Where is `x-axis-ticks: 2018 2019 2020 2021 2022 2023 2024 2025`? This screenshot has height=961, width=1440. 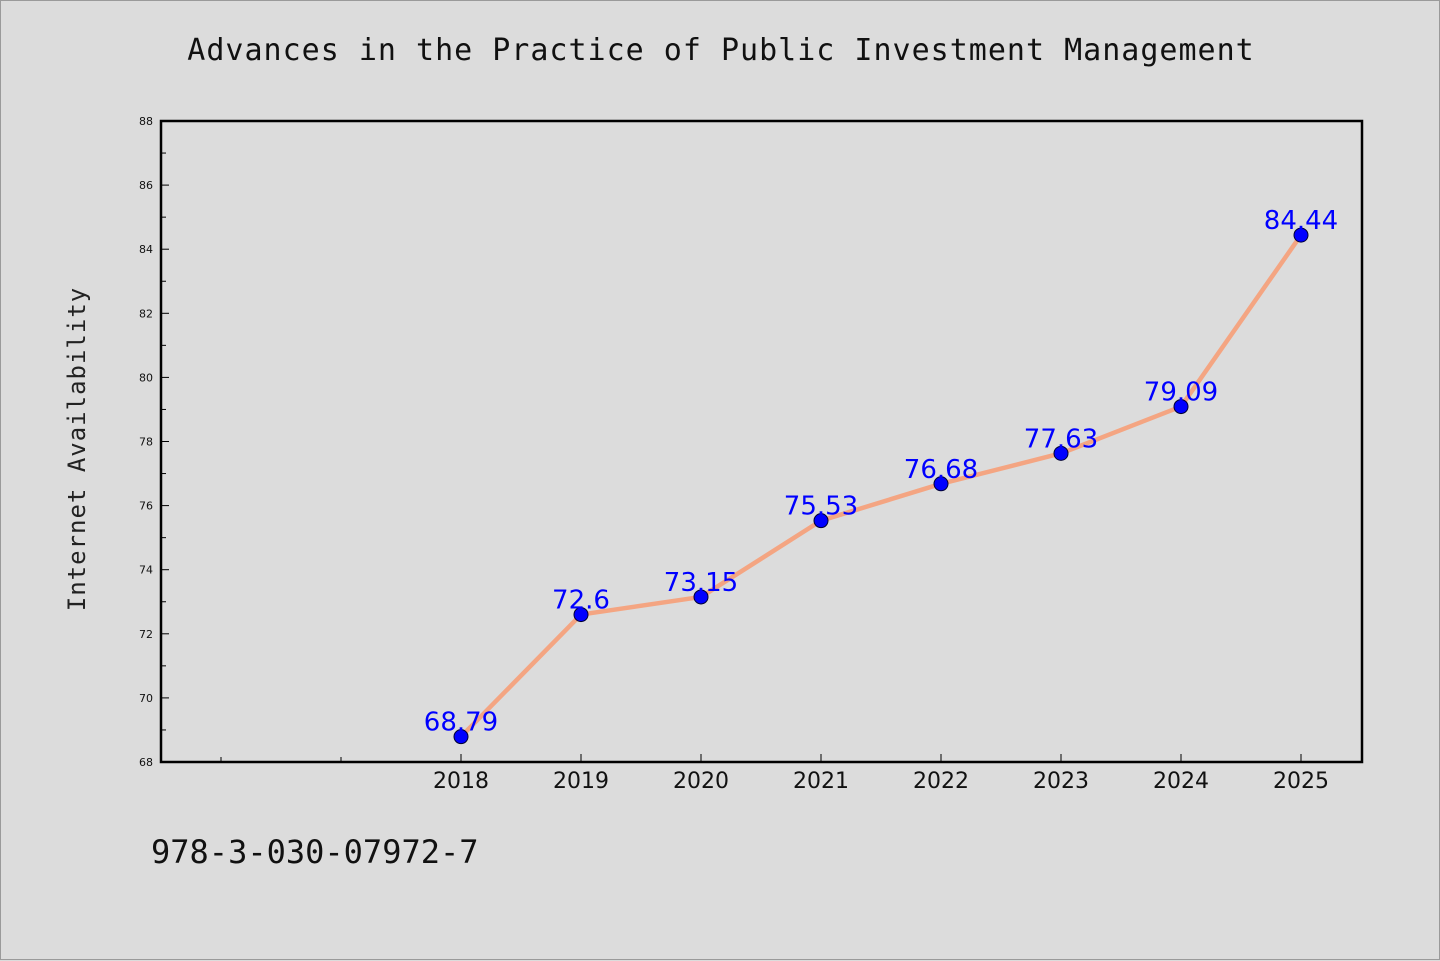 x-axis-ticks: 2018 2019 2020 2021 2022 2023 2024 2025 is located at coordinates (774, 774).